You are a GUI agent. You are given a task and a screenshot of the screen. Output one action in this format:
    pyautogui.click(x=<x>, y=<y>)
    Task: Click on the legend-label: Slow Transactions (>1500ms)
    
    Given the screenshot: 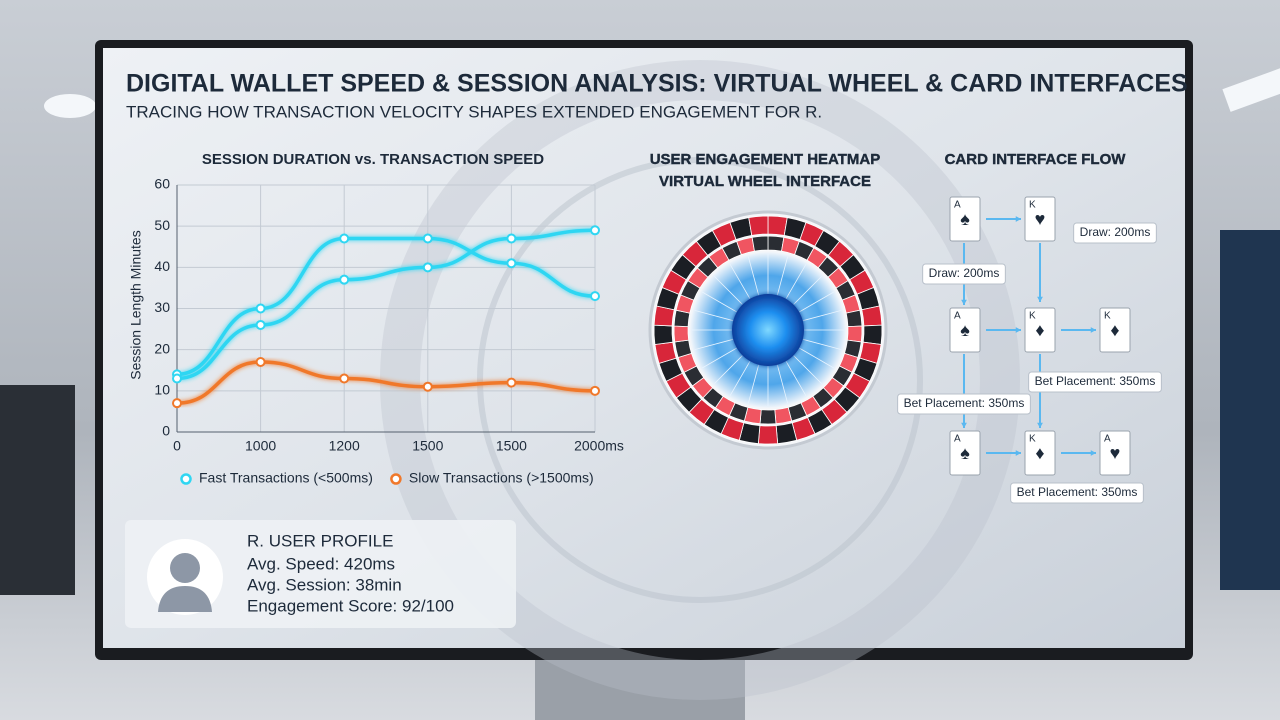 What is the action you would take?
    pyautogui.click(x=501, y=478)
    